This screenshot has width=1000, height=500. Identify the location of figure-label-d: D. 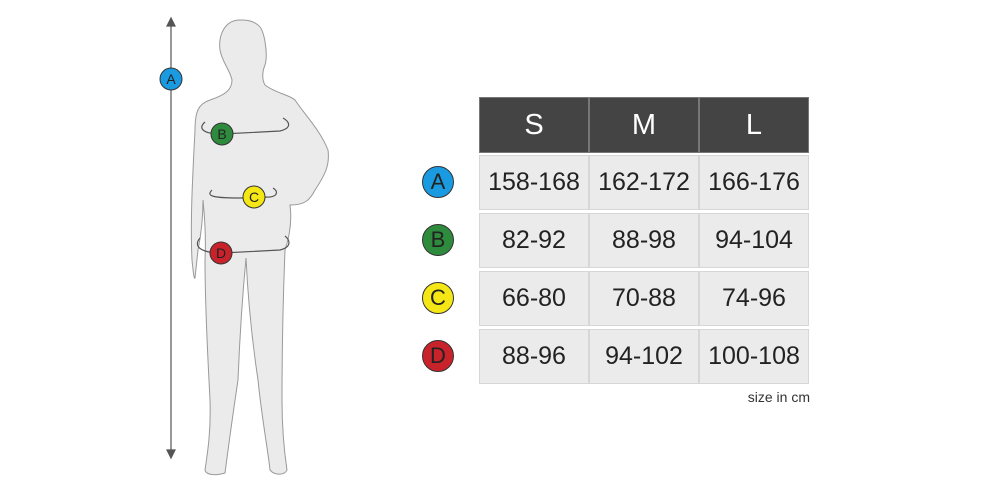
(221, 253).